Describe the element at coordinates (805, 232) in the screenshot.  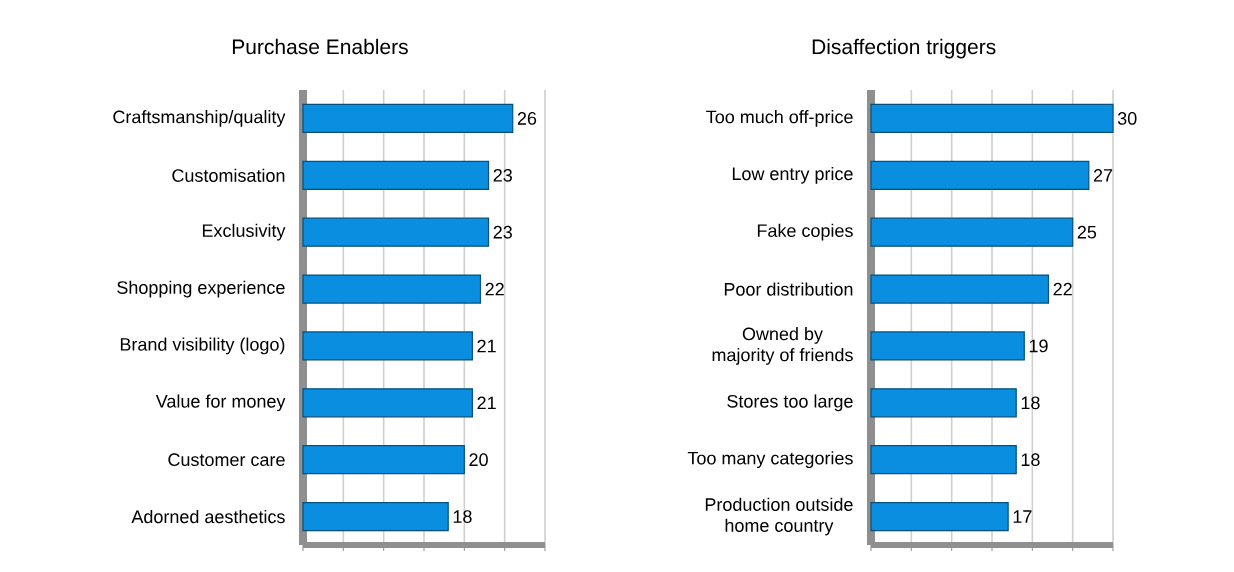
I see `y-tick-label: Fake copies` at that location.